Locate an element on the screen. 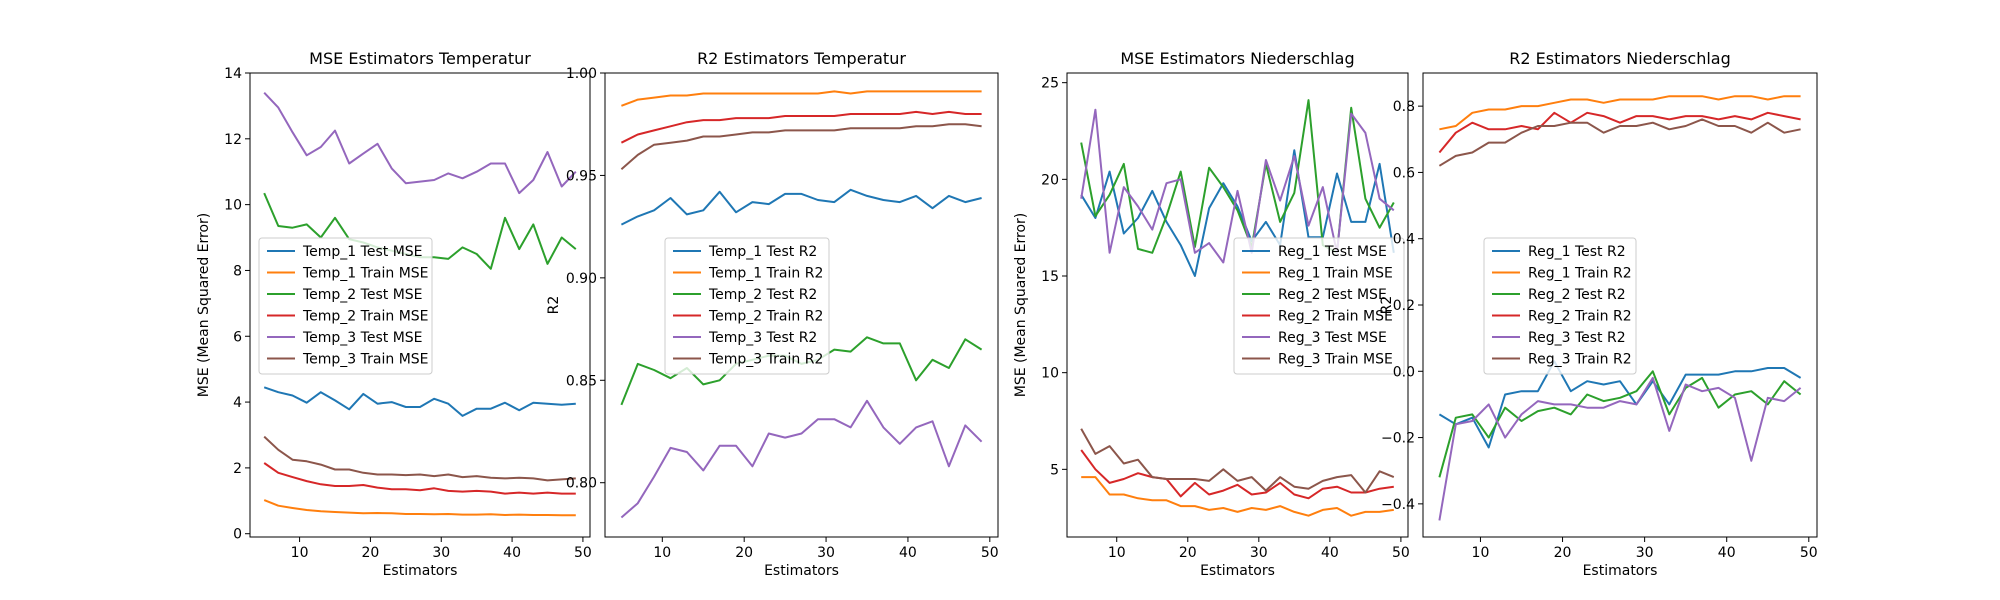 The height and width of the screenshot is (600, 2000). legend-label: Temp_2 Train MSE is located at coordinates (365, 317).